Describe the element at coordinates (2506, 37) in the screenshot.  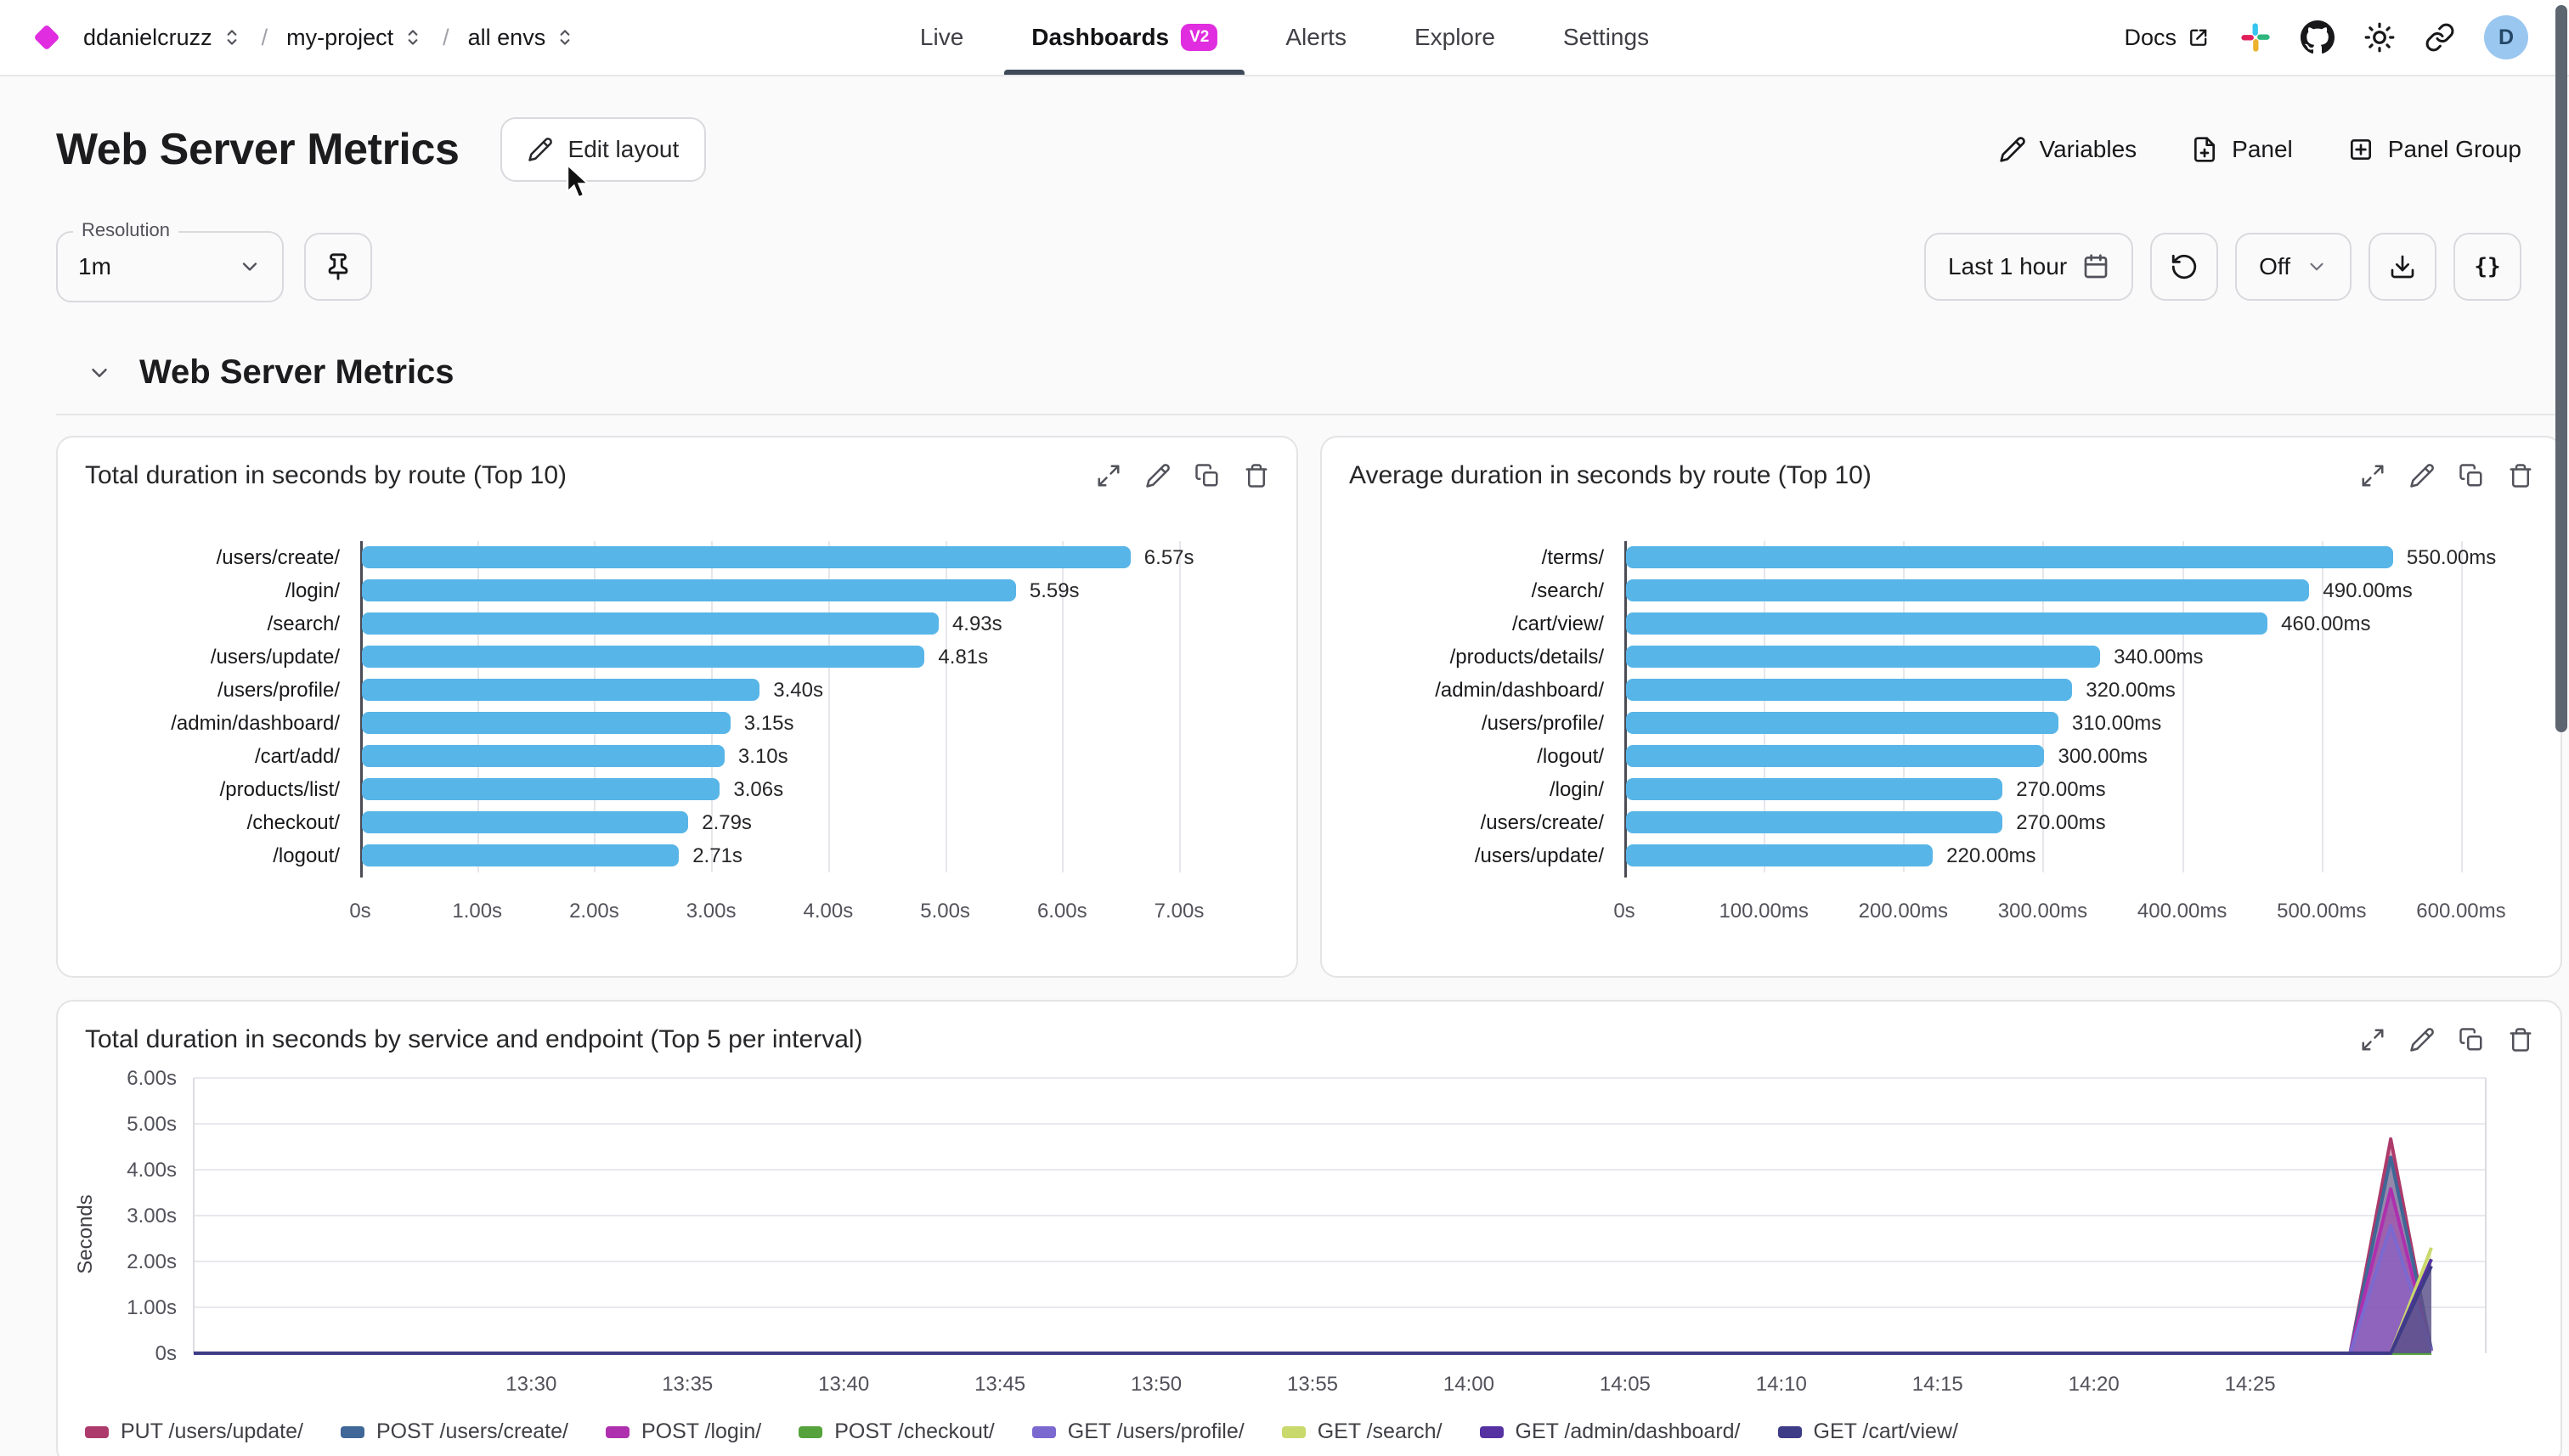
I see `user-avatar: D` at that location.